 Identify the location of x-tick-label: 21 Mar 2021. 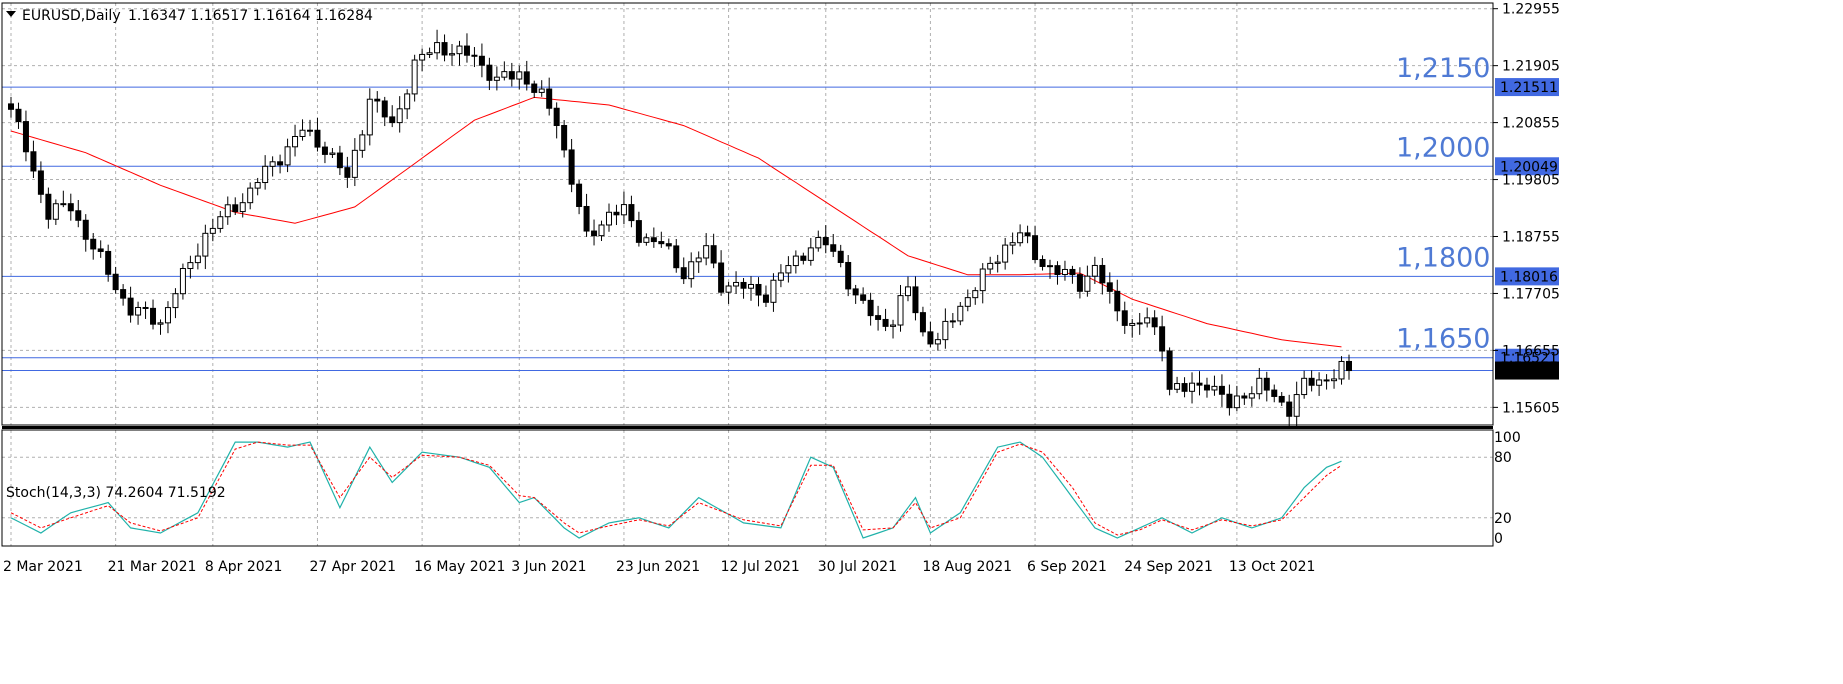
(152, 567).